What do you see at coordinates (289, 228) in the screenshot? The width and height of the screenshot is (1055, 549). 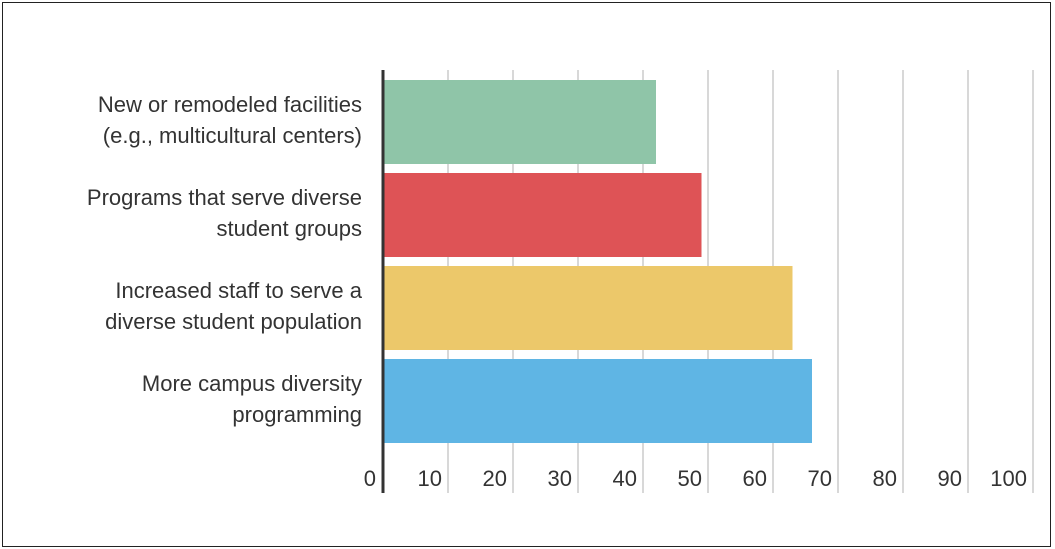 I see `category-label-line: student groups` at bounding box center [289, 228].